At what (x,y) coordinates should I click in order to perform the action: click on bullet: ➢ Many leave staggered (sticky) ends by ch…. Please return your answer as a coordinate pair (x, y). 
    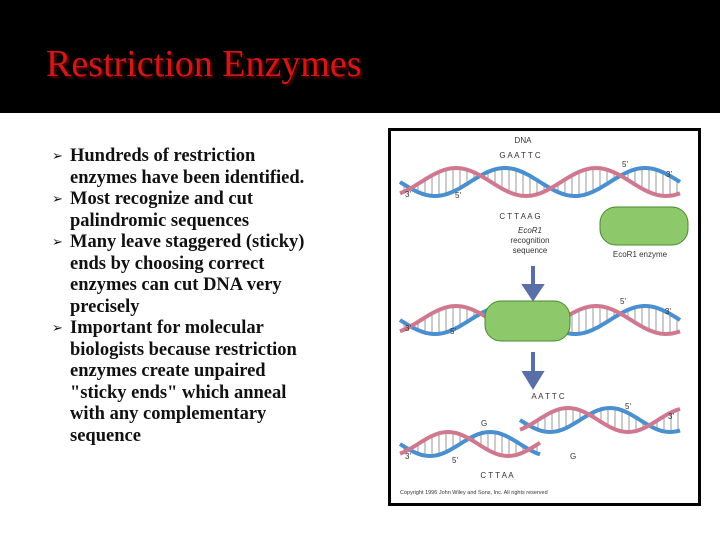
    Looking at the image, I should click on (212, 275).